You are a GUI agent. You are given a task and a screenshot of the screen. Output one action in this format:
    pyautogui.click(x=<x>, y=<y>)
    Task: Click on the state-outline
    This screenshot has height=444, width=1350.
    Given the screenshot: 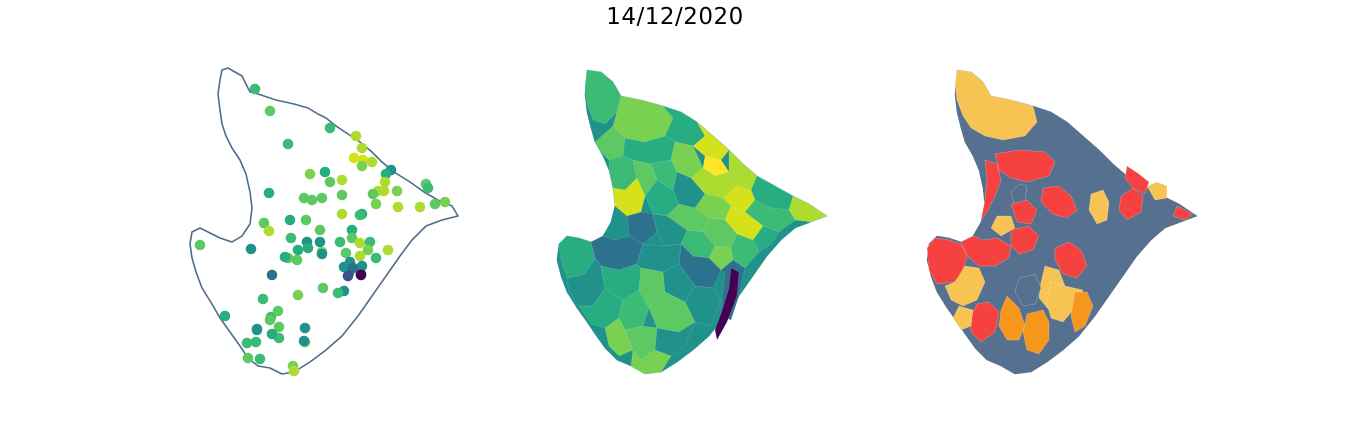 What is the action you would take?
    pyautogui.click(x=324, y=221)
    